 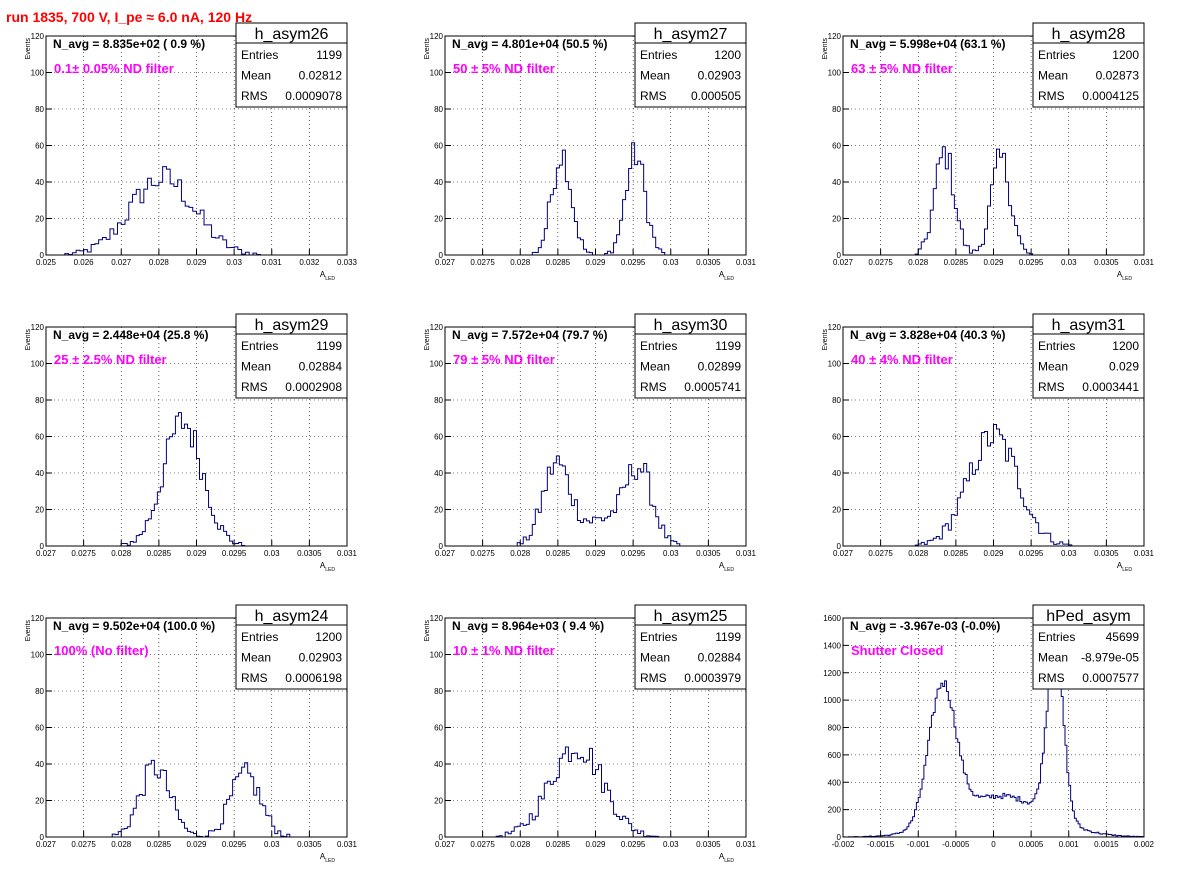 What do you see at coordinates (529, 335) in the screenshot?
I see `navg-label: N_avg = 7.572e+04 (79.7 %)` at bounding box center [529, 335].